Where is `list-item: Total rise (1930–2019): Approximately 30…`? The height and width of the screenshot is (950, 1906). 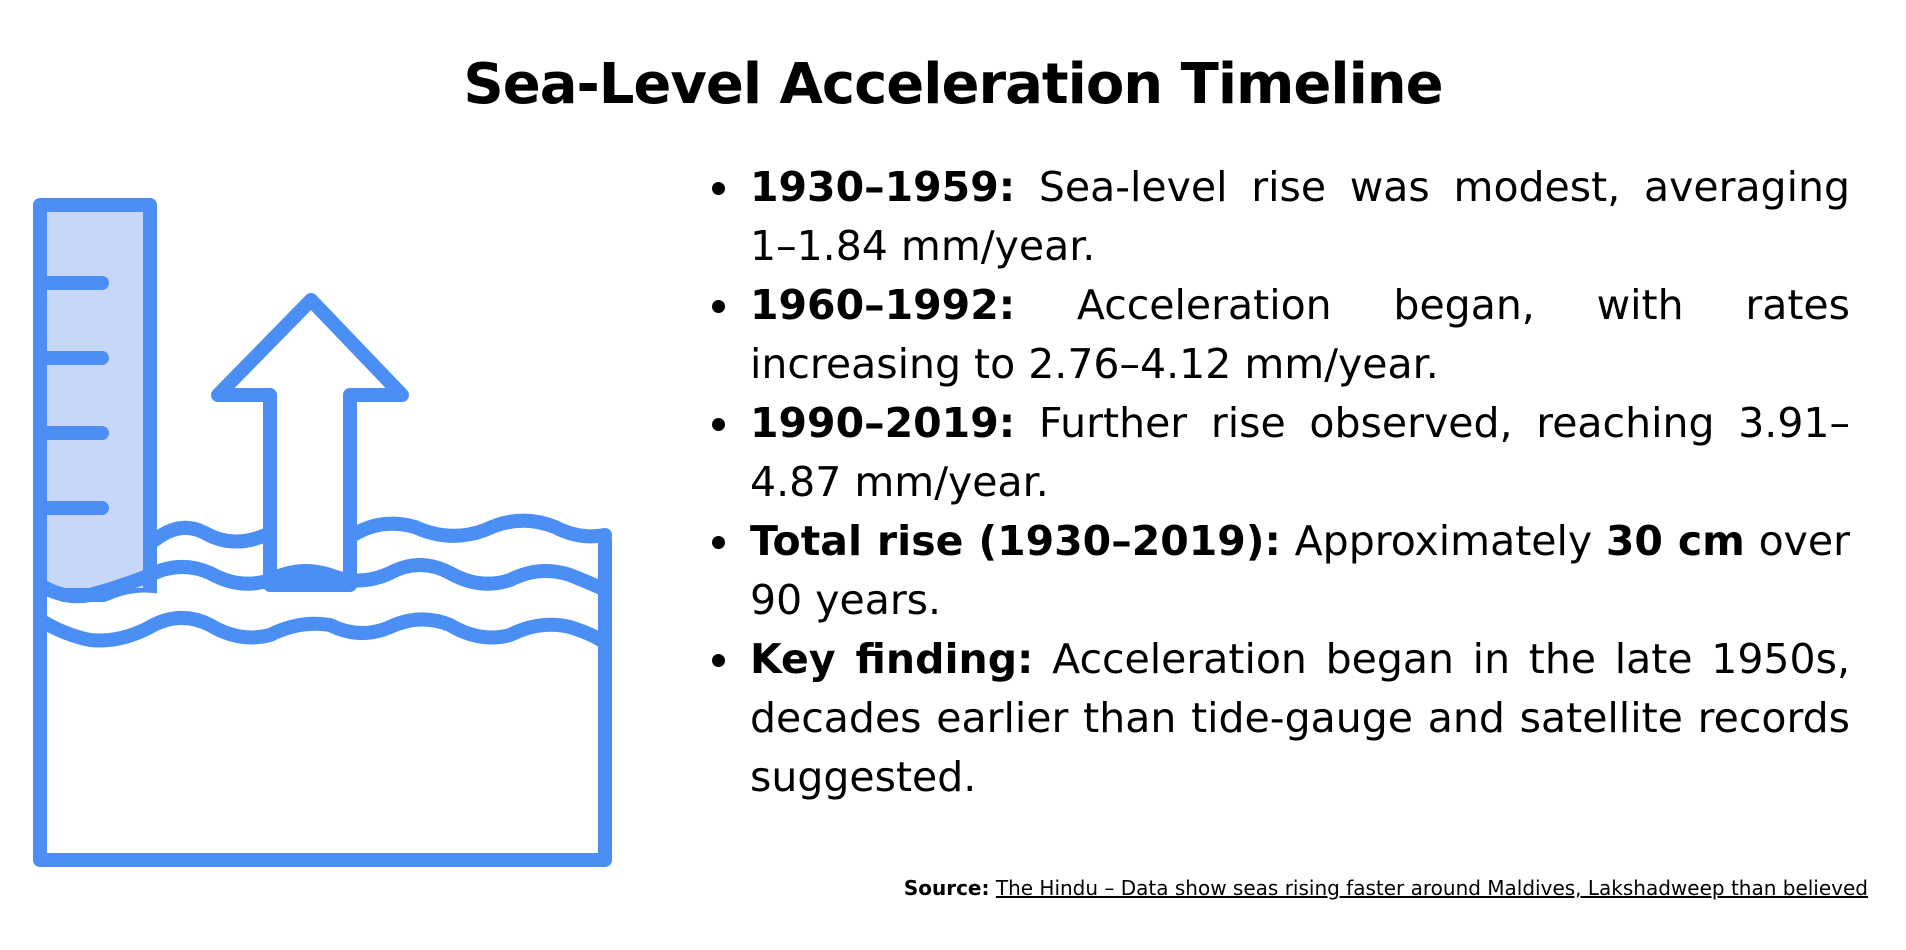 list-item: Total rise (1930–2019): Approximately 30… is located at coordinates (1281, 571).